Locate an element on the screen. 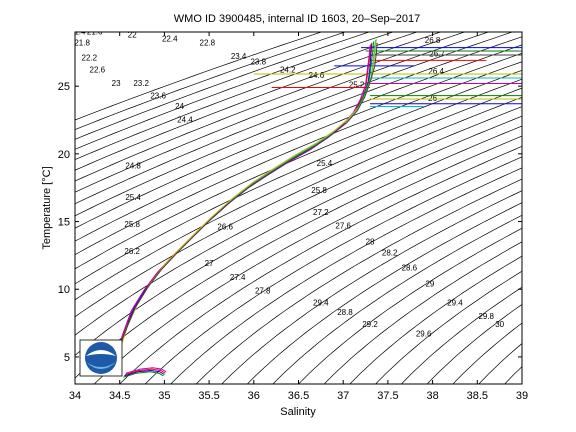  contour-label: 22.6 is located at coordinates (98, 70).